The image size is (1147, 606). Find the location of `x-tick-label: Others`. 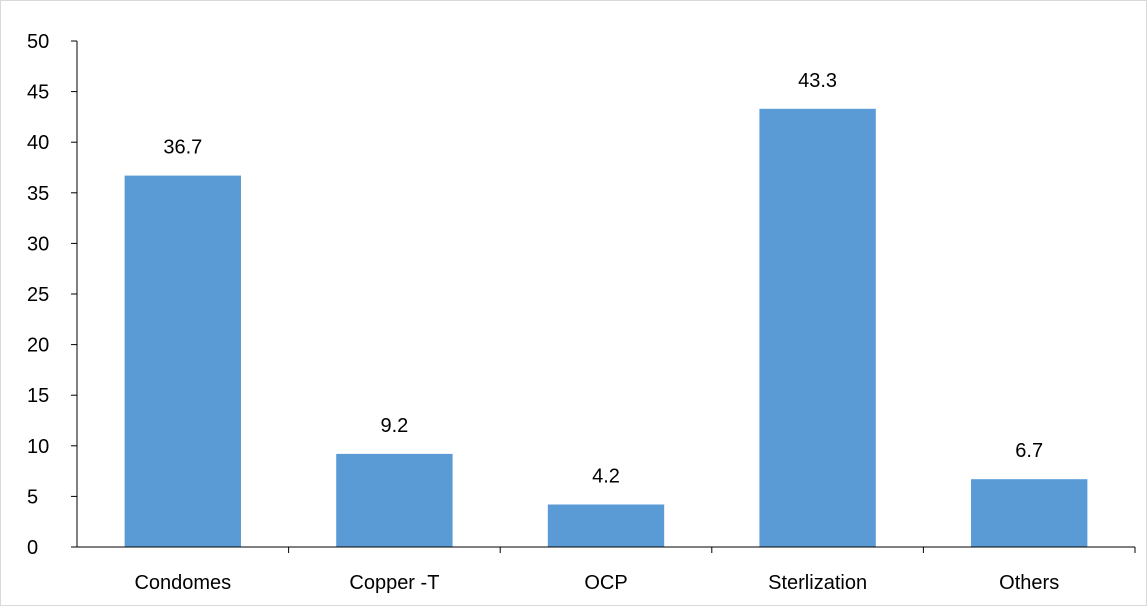

x-tick-label: Others is located at coordinates (1029, 583).